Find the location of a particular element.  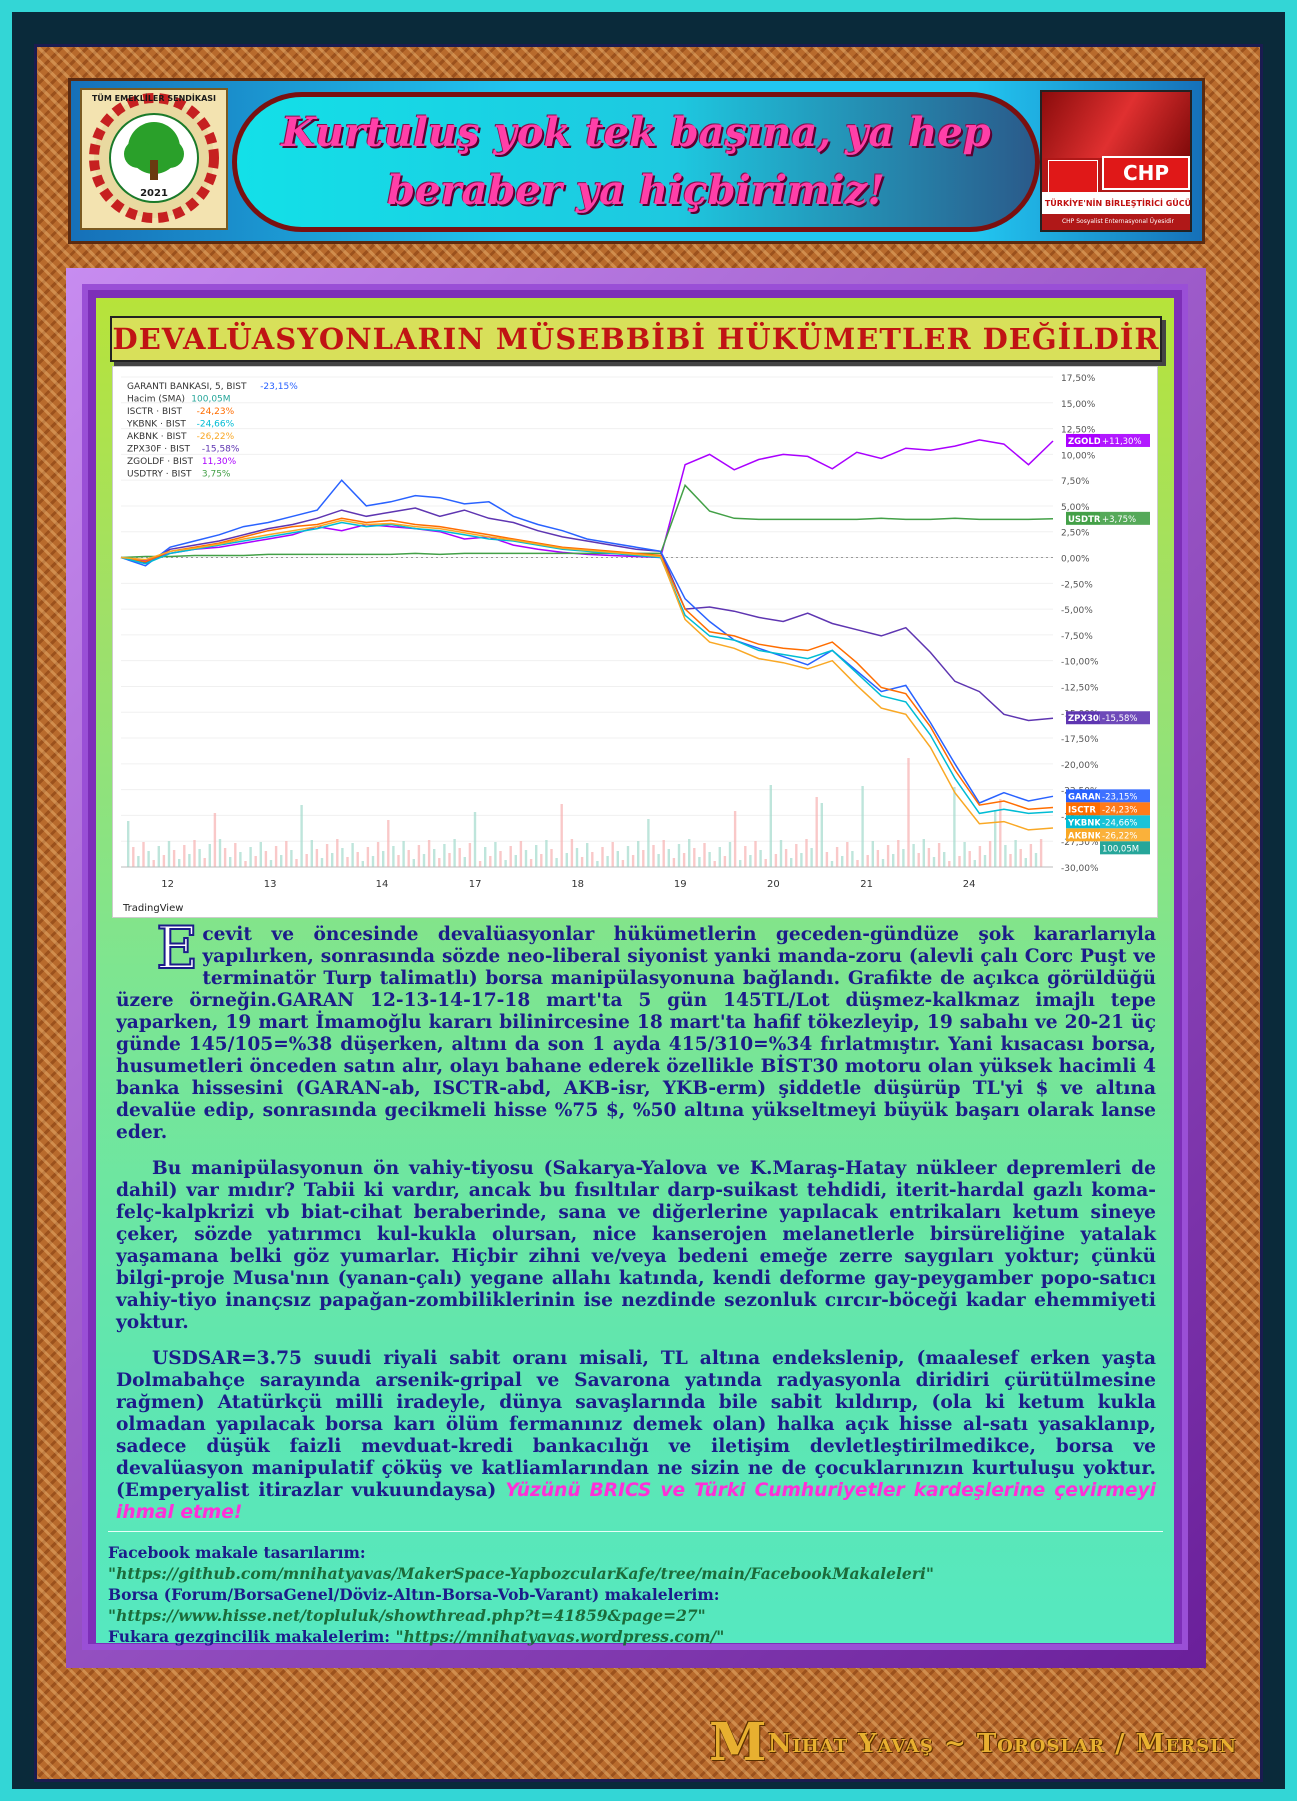

ref-facebook-label: Facebook makale tasarılarım: is located at coordinates (237, 1552).